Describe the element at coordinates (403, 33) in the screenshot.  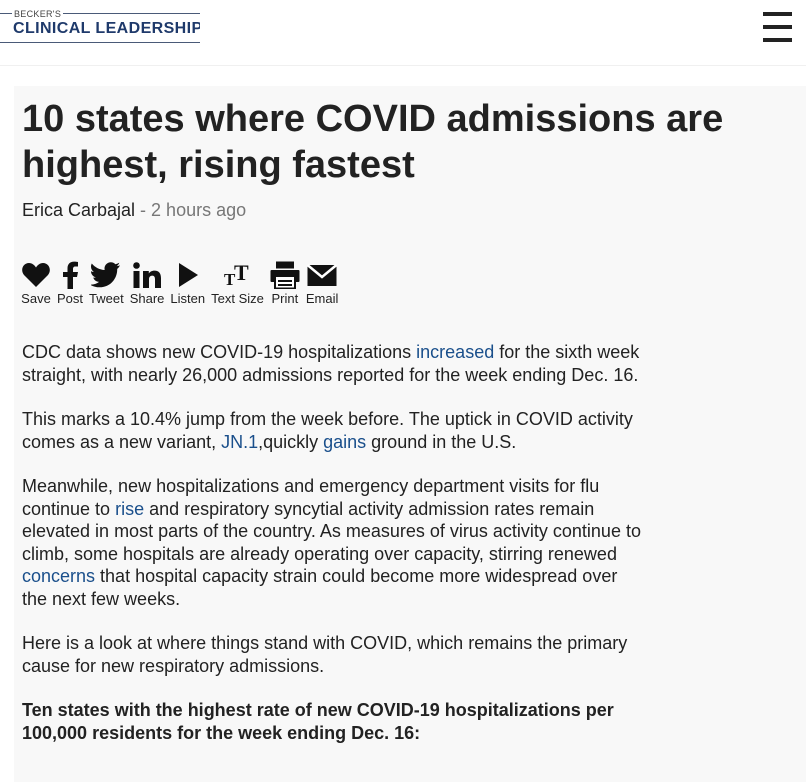
I see `site-header: BECKER'S CLINICAL LEADERSHIP` at that location.